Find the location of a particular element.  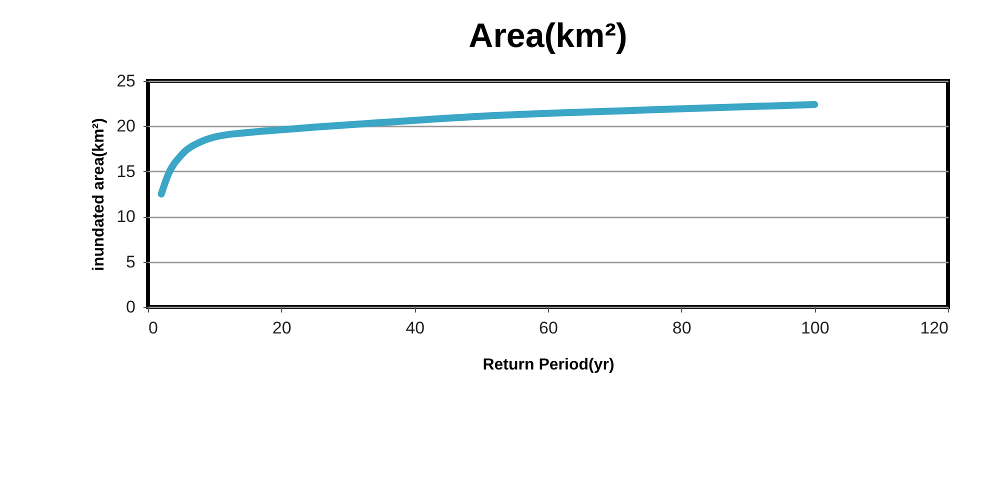

y-tick-label: 25 is located at coordinates (126, 81).